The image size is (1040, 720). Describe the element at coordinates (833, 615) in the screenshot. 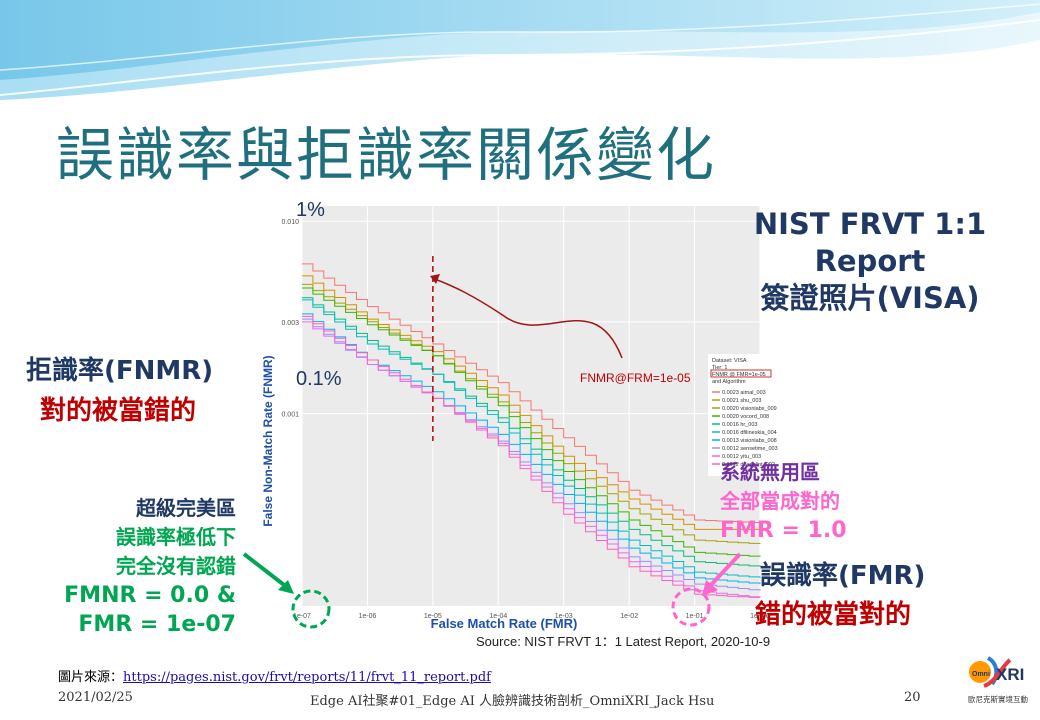

I see `fmr-description: 錯的被當對的` at that location.